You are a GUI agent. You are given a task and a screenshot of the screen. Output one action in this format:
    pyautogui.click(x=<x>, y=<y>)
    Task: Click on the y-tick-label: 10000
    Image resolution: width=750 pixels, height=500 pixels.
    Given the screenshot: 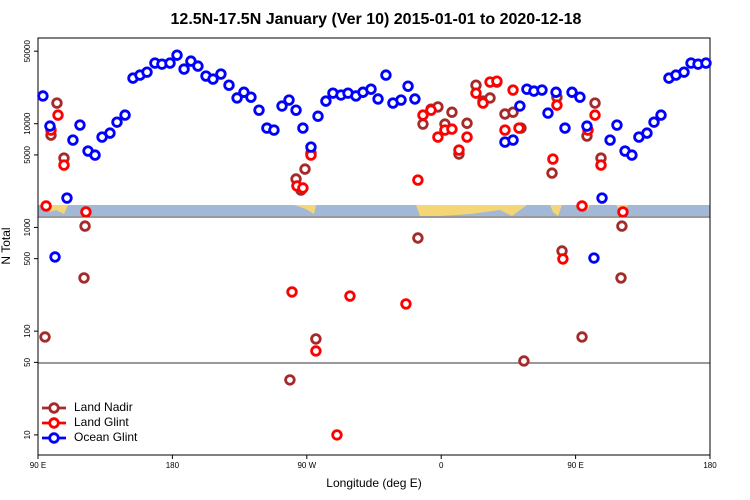 What is the action you would take?
    pyautogui.click(x=27, y=123)
    